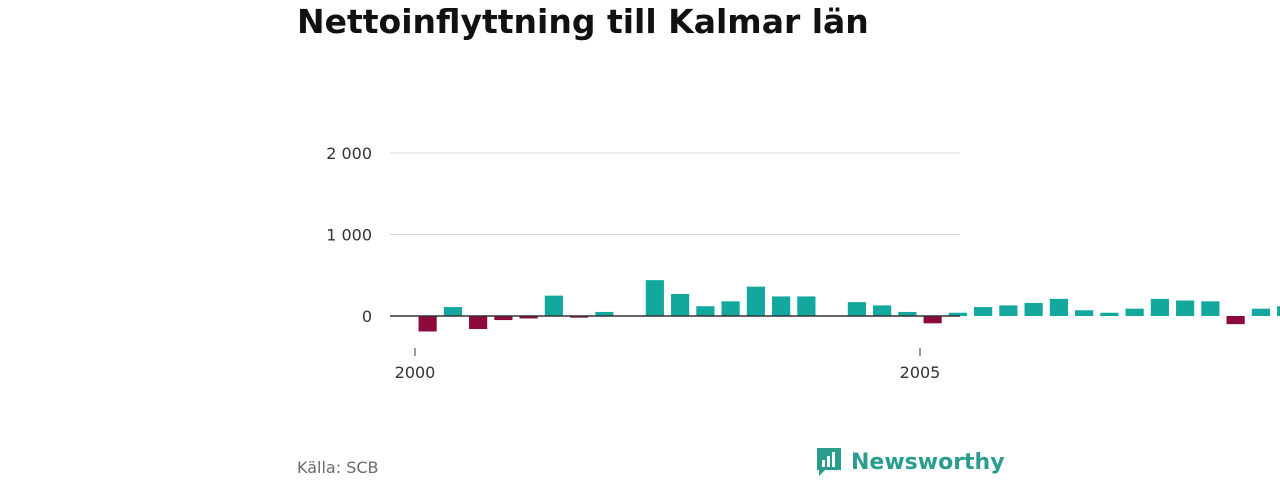 The image size is (1280, 480). Describe the element at coordinates (829, 462) in the screenshot. I see `newsworthy-logo-icon` at that location.